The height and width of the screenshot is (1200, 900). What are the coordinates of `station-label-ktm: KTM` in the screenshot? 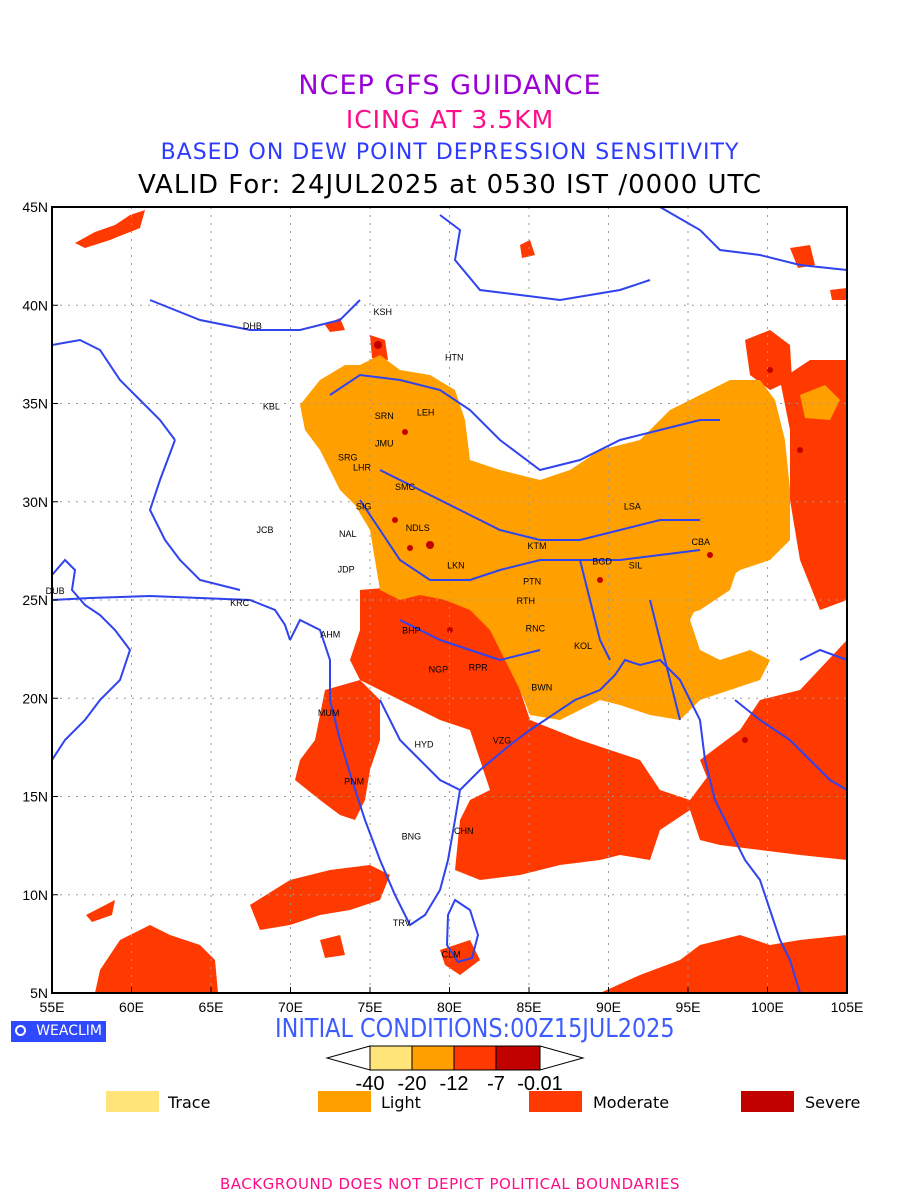 It's located at (536, 546).